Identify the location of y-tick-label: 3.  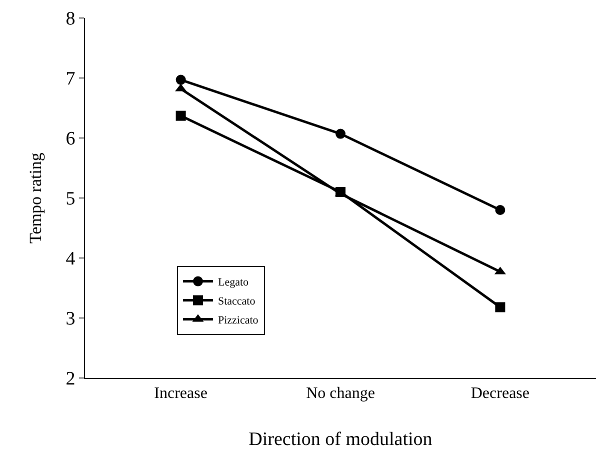
(71, 319).